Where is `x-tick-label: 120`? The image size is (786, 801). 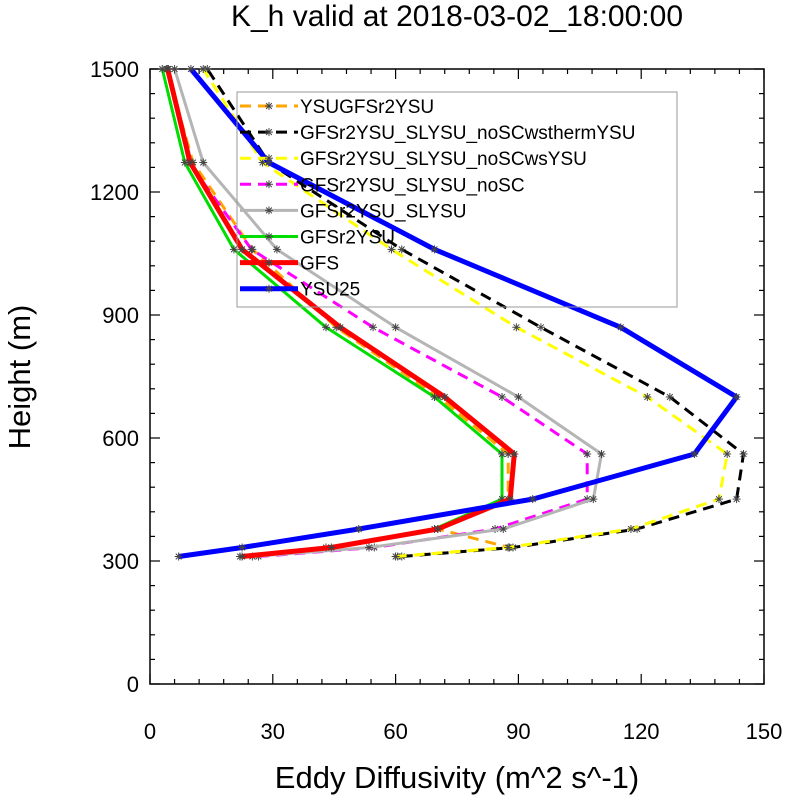
x-tick-label: 120 is located at coordinates (641, 731).